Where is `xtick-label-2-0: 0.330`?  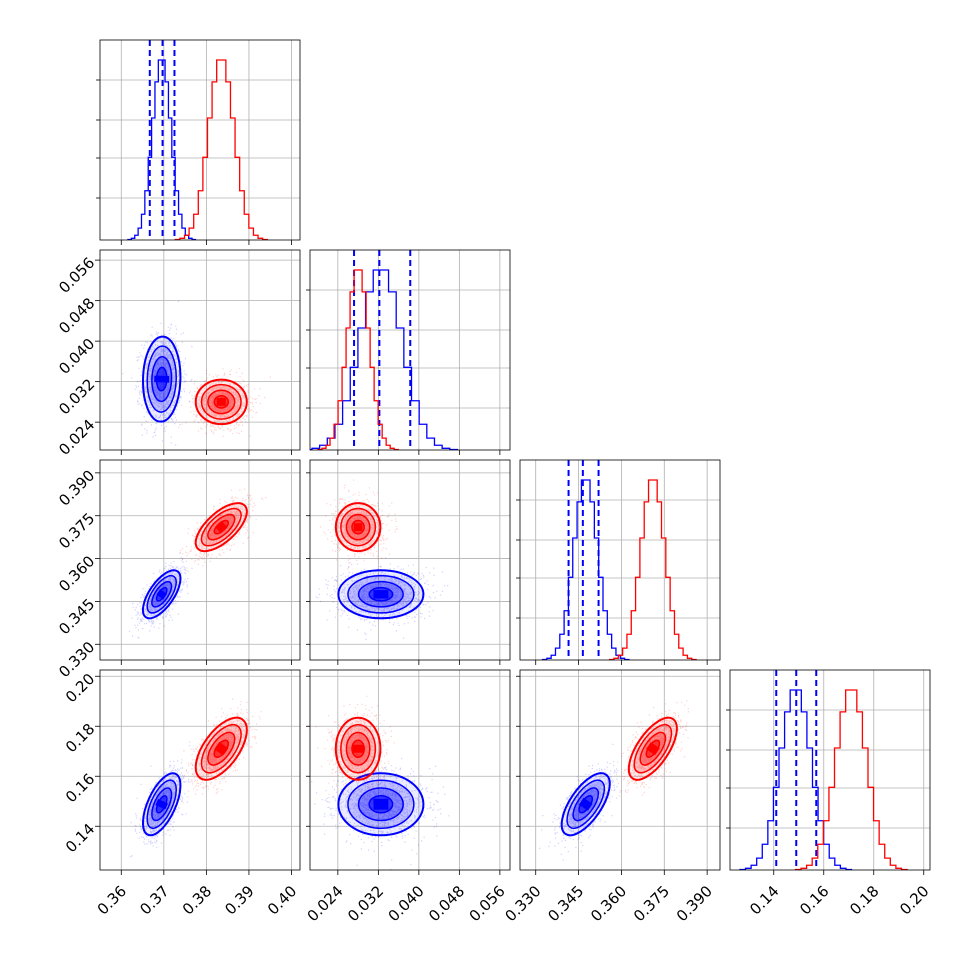 xtick-label-2-0: 0.330 is located at coordinates (522, 903).